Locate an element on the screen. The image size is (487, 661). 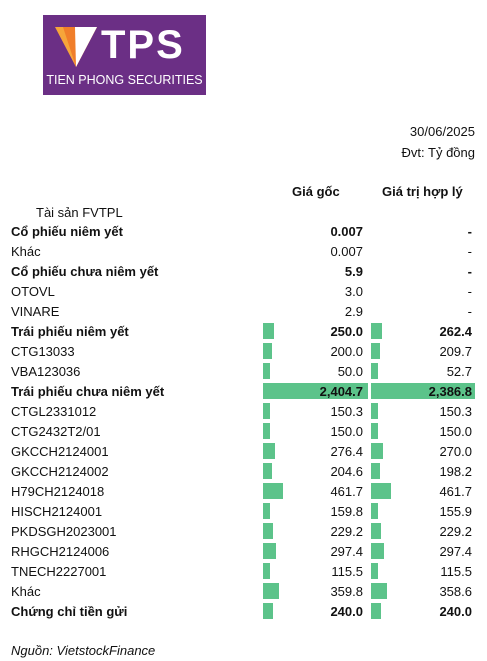
cost-value: 150.0 is located at coordinates (346, 431).